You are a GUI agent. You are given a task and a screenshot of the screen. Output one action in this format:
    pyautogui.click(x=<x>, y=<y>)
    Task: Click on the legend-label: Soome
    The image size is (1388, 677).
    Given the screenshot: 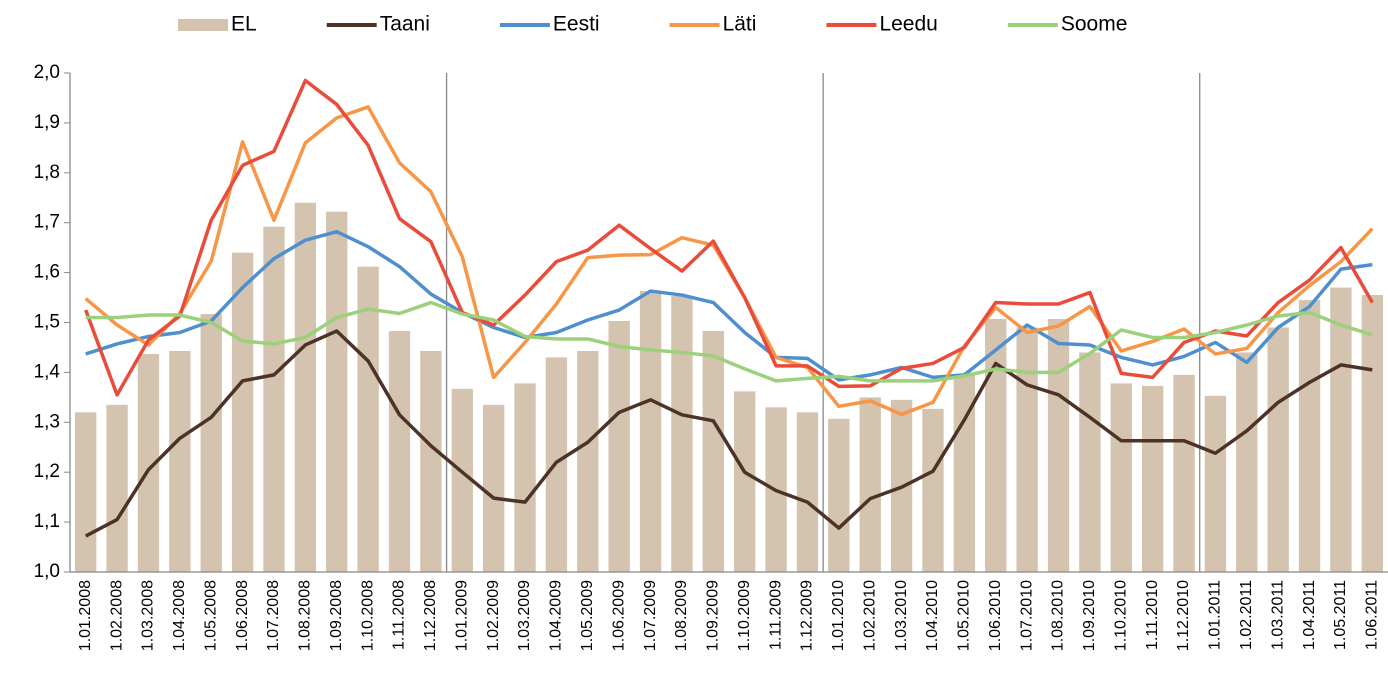 What is the action you would take?
    pyautogui.click(x=1094, y=24)
    